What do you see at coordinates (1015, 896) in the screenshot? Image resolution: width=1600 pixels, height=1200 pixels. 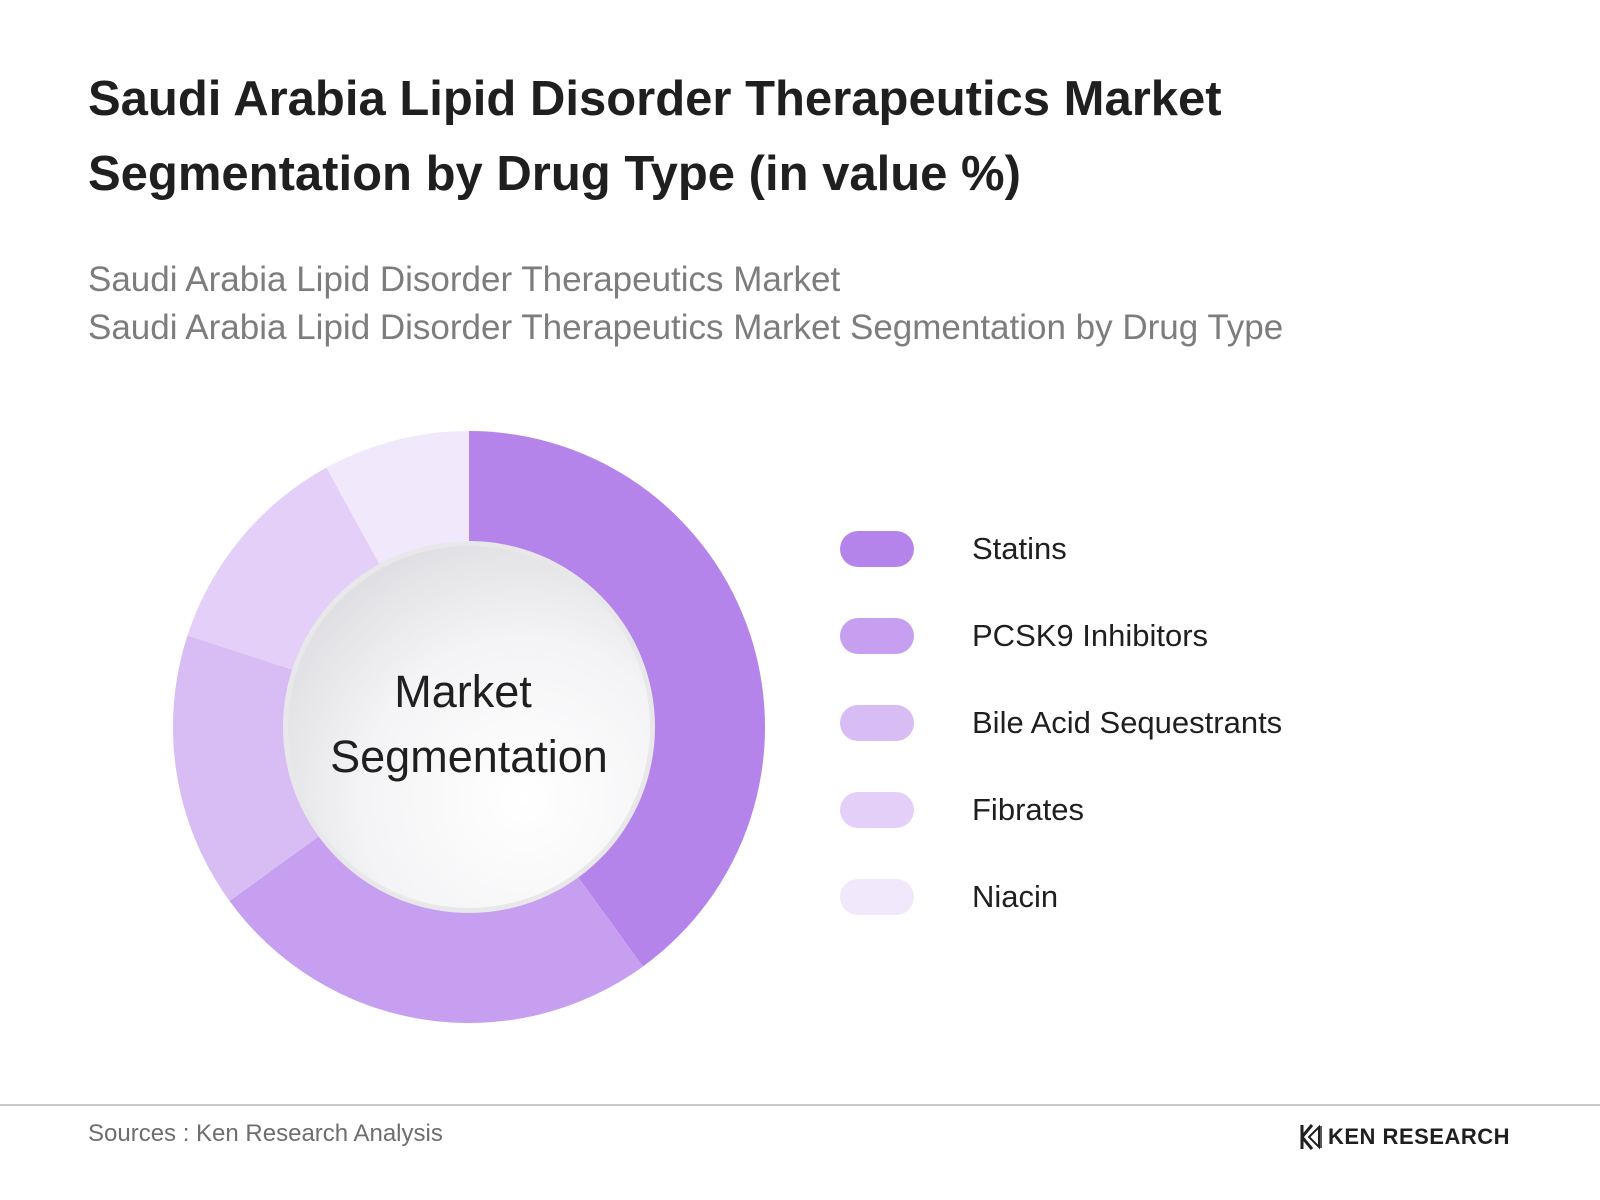 I see `legend-label: Niacin` at bounding box center [1015, 896].